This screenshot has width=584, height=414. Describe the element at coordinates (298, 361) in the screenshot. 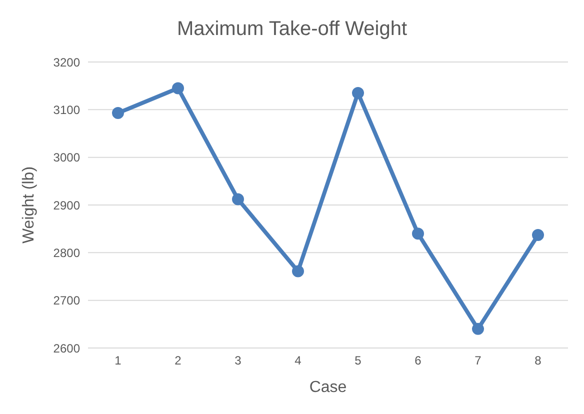

I see `x-tick-label: 4` at that location.